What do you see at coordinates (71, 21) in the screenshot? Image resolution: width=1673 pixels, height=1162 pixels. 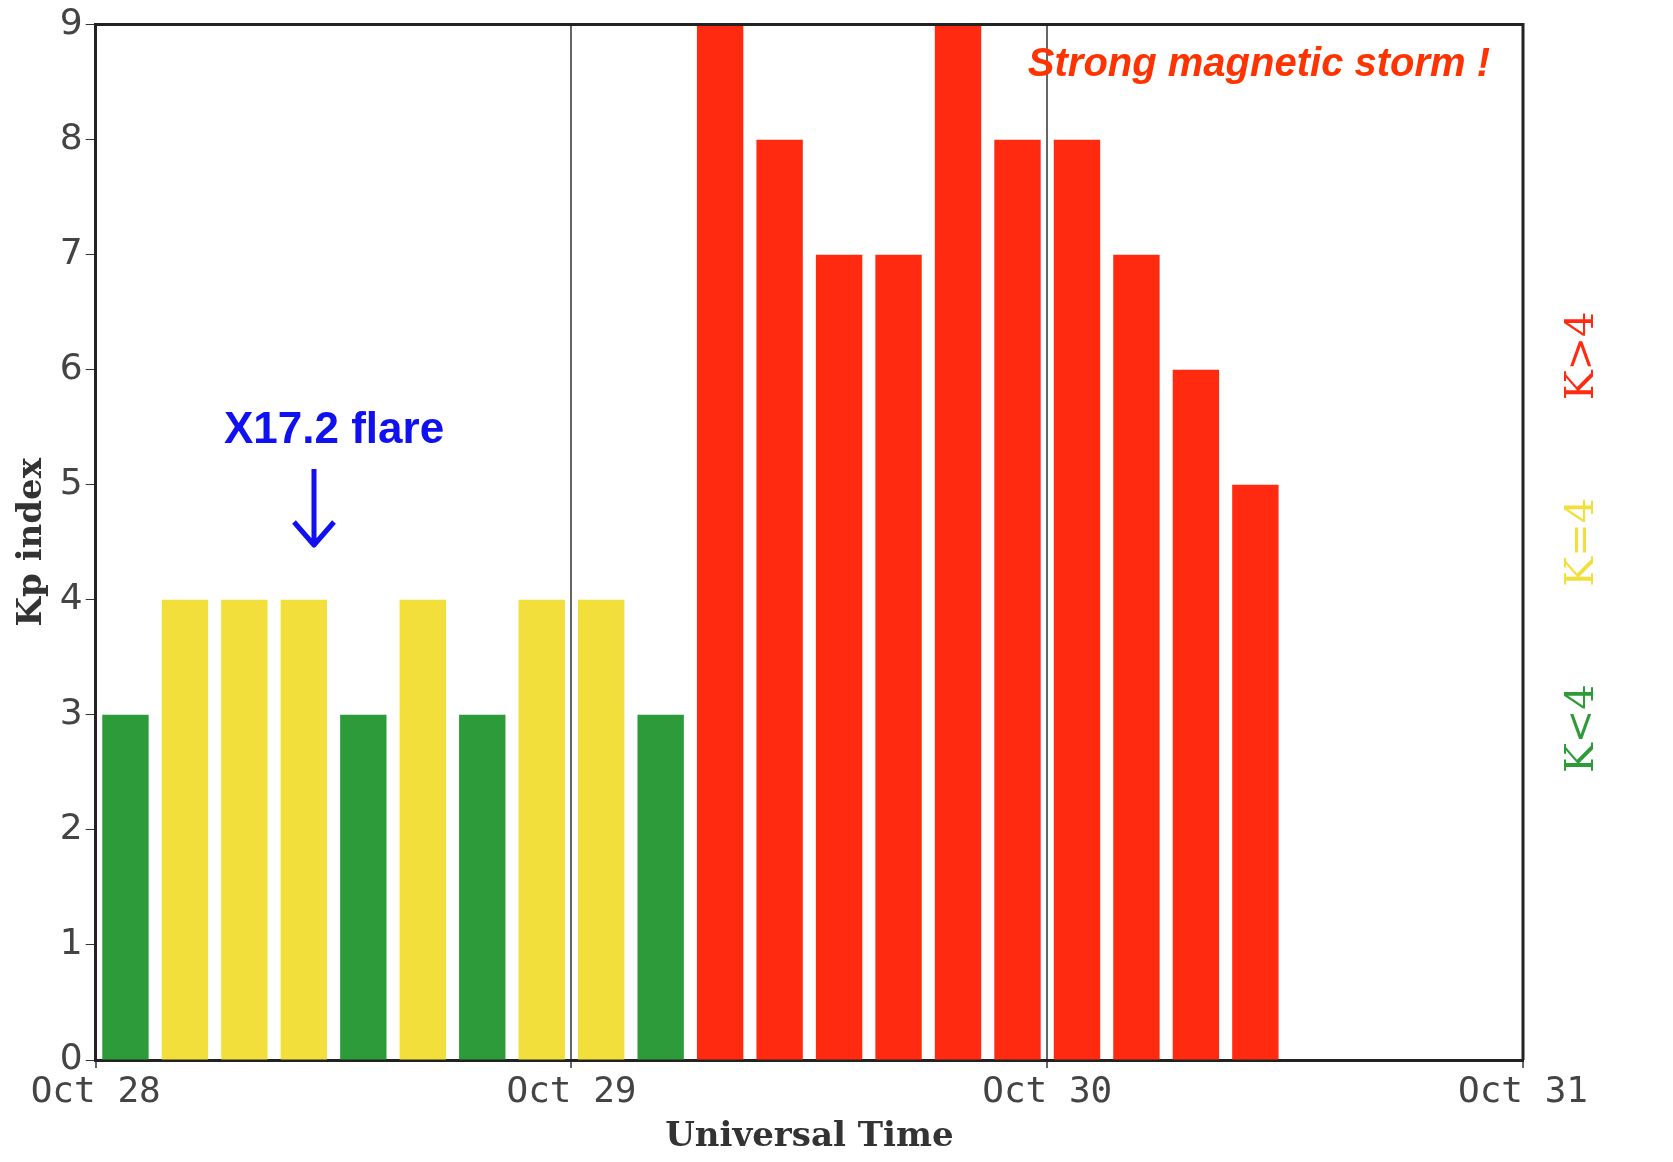 I see `y-tick-label: 9` at bounding box center [71, 21].